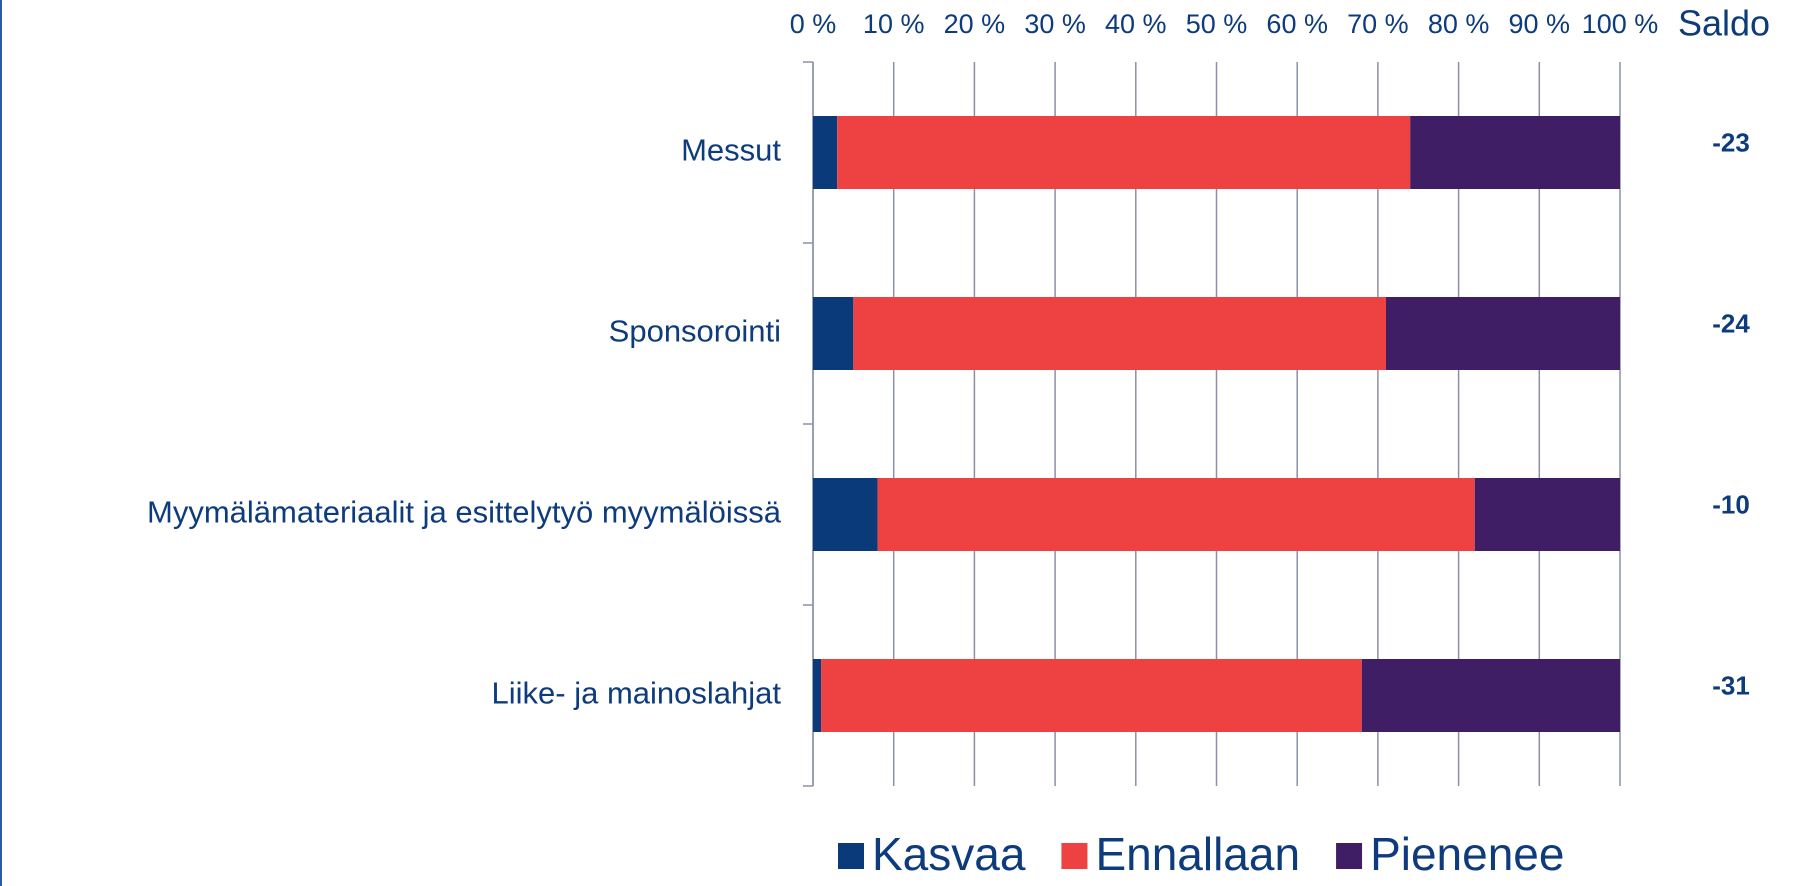  Describe the element at coordinates (731, 150) in the screenshot. I see `category-label: Messut` at that location.